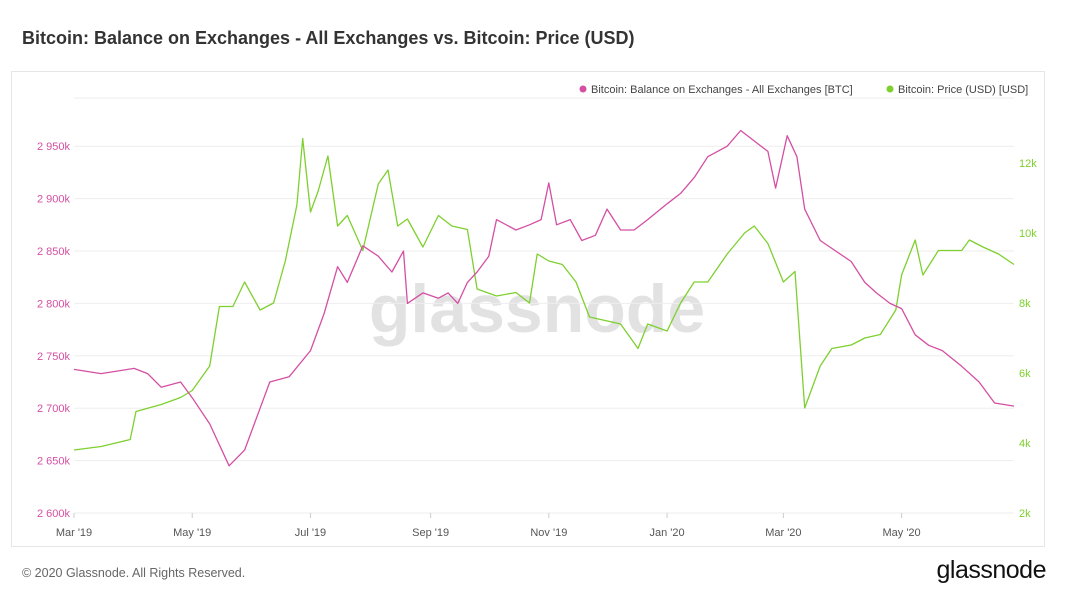 The height and width of the screenshot is (601, 1068). I want to click on y-left-tick-label: 2 800k, so click(54, 304).